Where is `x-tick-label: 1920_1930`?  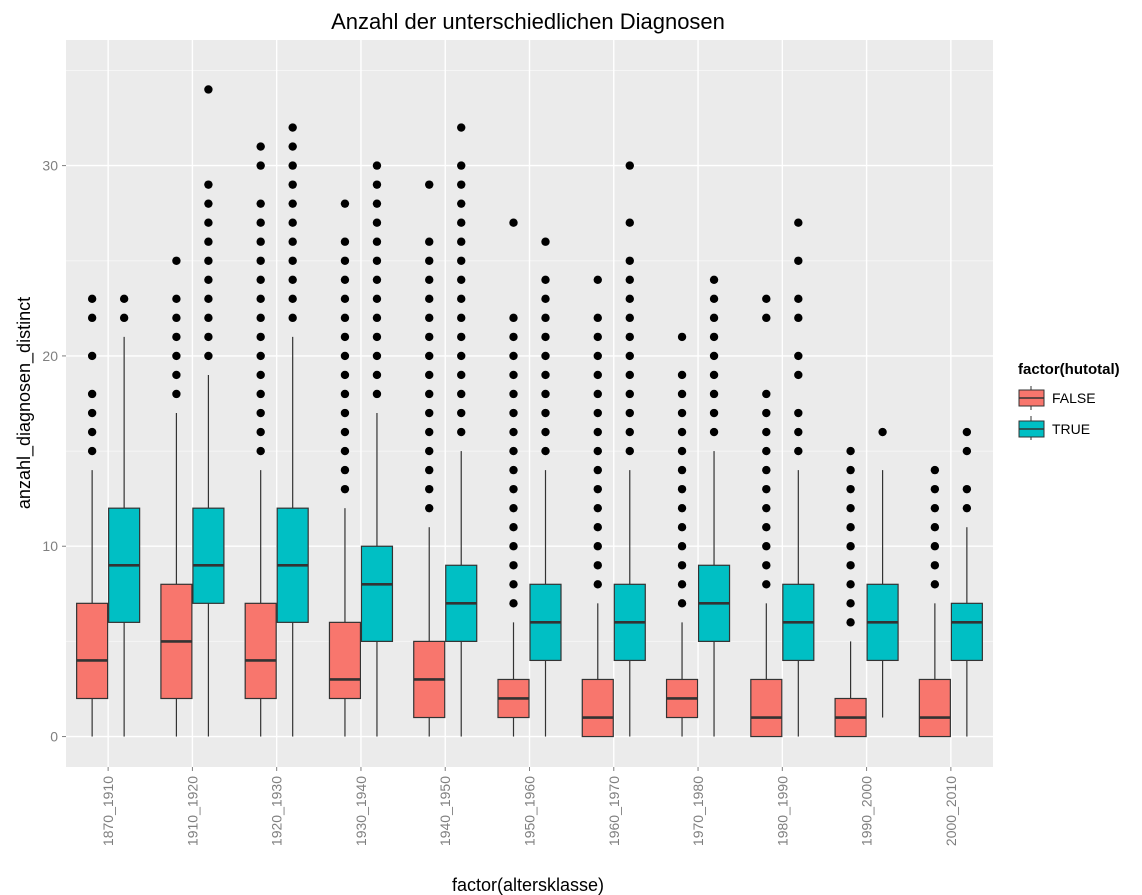 x-tick-label: 1920_1930 is located at coordinates (277, 811).